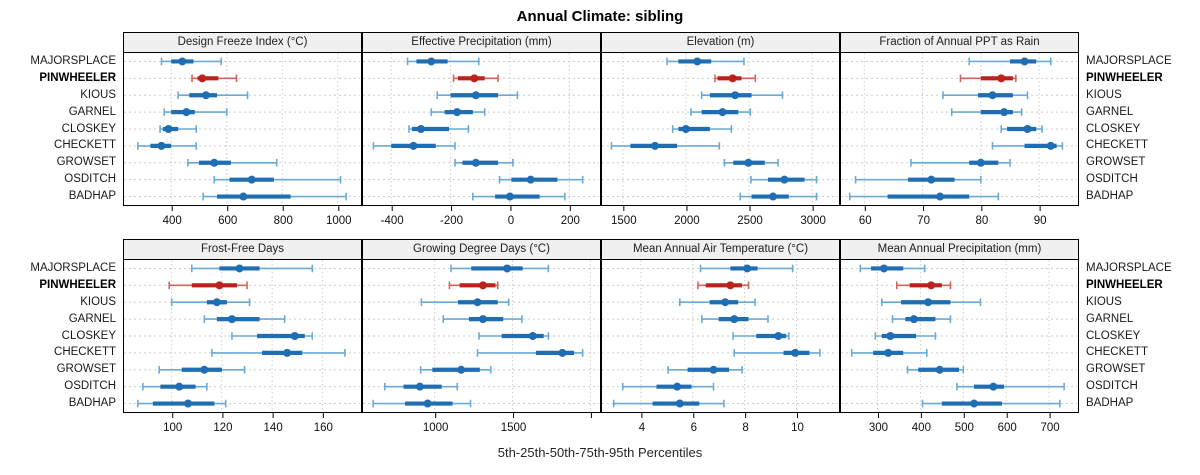 Image resolution: width=1200 pixels, height=475 pixels. I want to click on percentiles-caption: 5th-25th-50th-75th-95th Percentiles, so click(600, 452).